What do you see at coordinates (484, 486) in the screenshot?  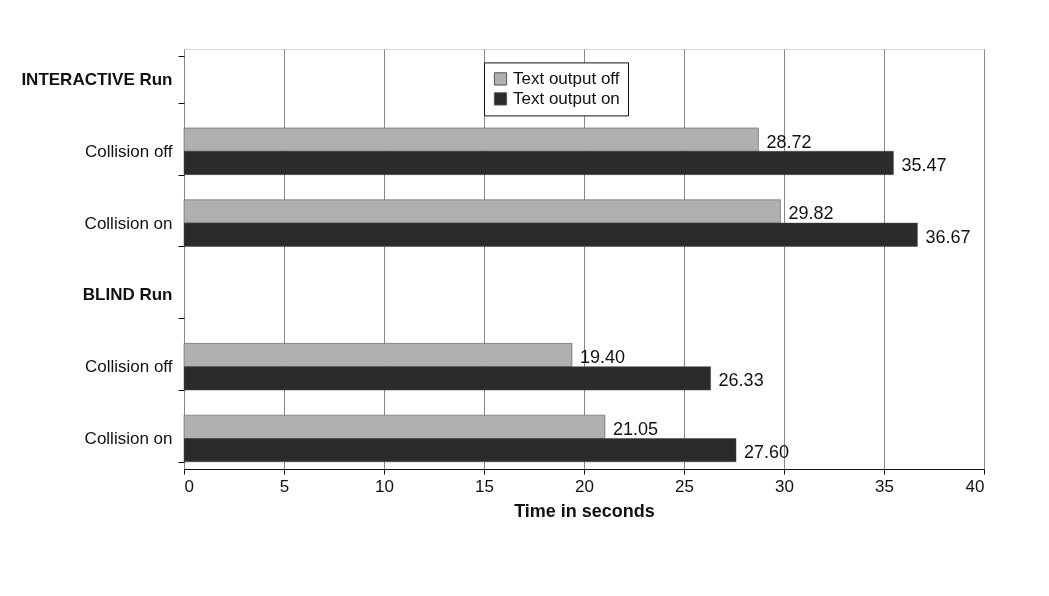 I see `x-tick-label: 15` at bounding box center [484, 486].